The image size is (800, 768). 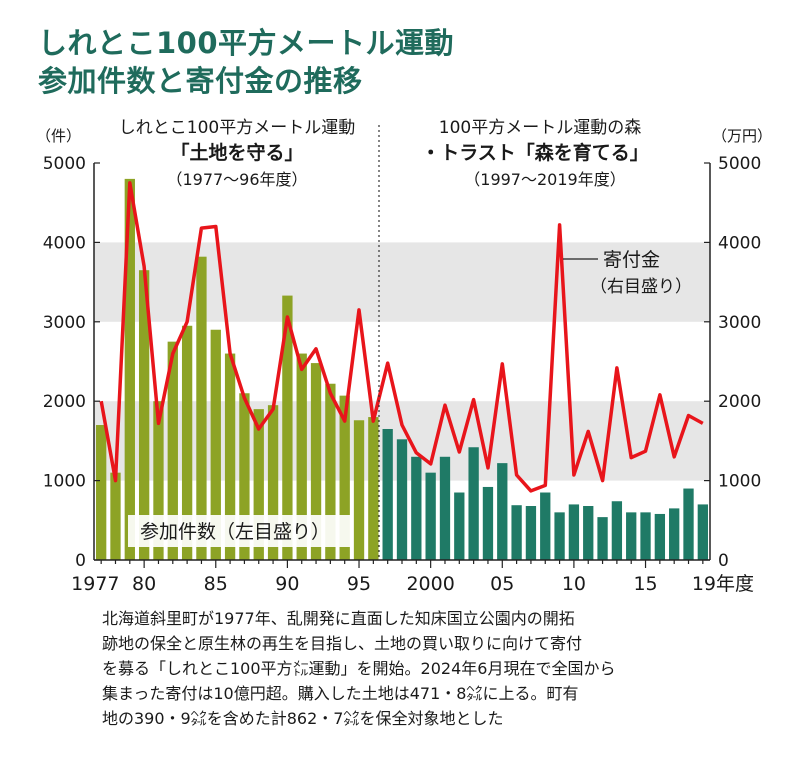 What do you see at coordinates (200, 81) in the screenshot?
I see `chart-title-line2: 参加件数と寄付金の推移` at bounding box center [200, 81].